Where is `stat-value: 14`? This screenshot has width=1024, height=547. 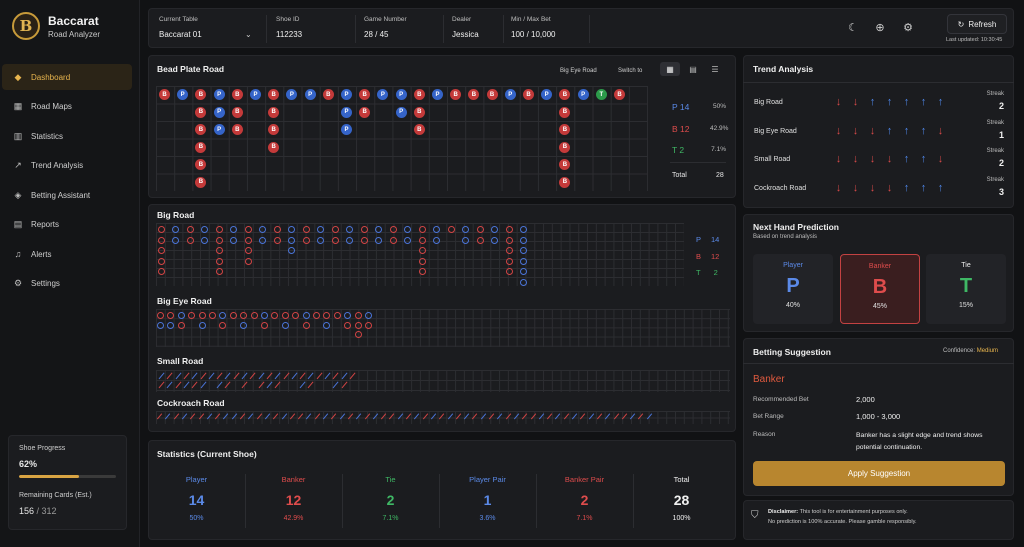
stat-value: 14 is located at coordinates (196, 500).